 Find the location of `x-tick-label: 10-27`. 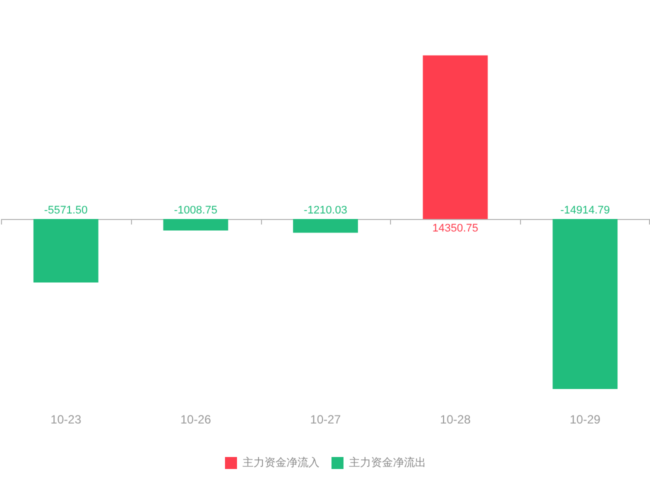

x-tick-label: 10-27 is located at coordinates (326, 419).